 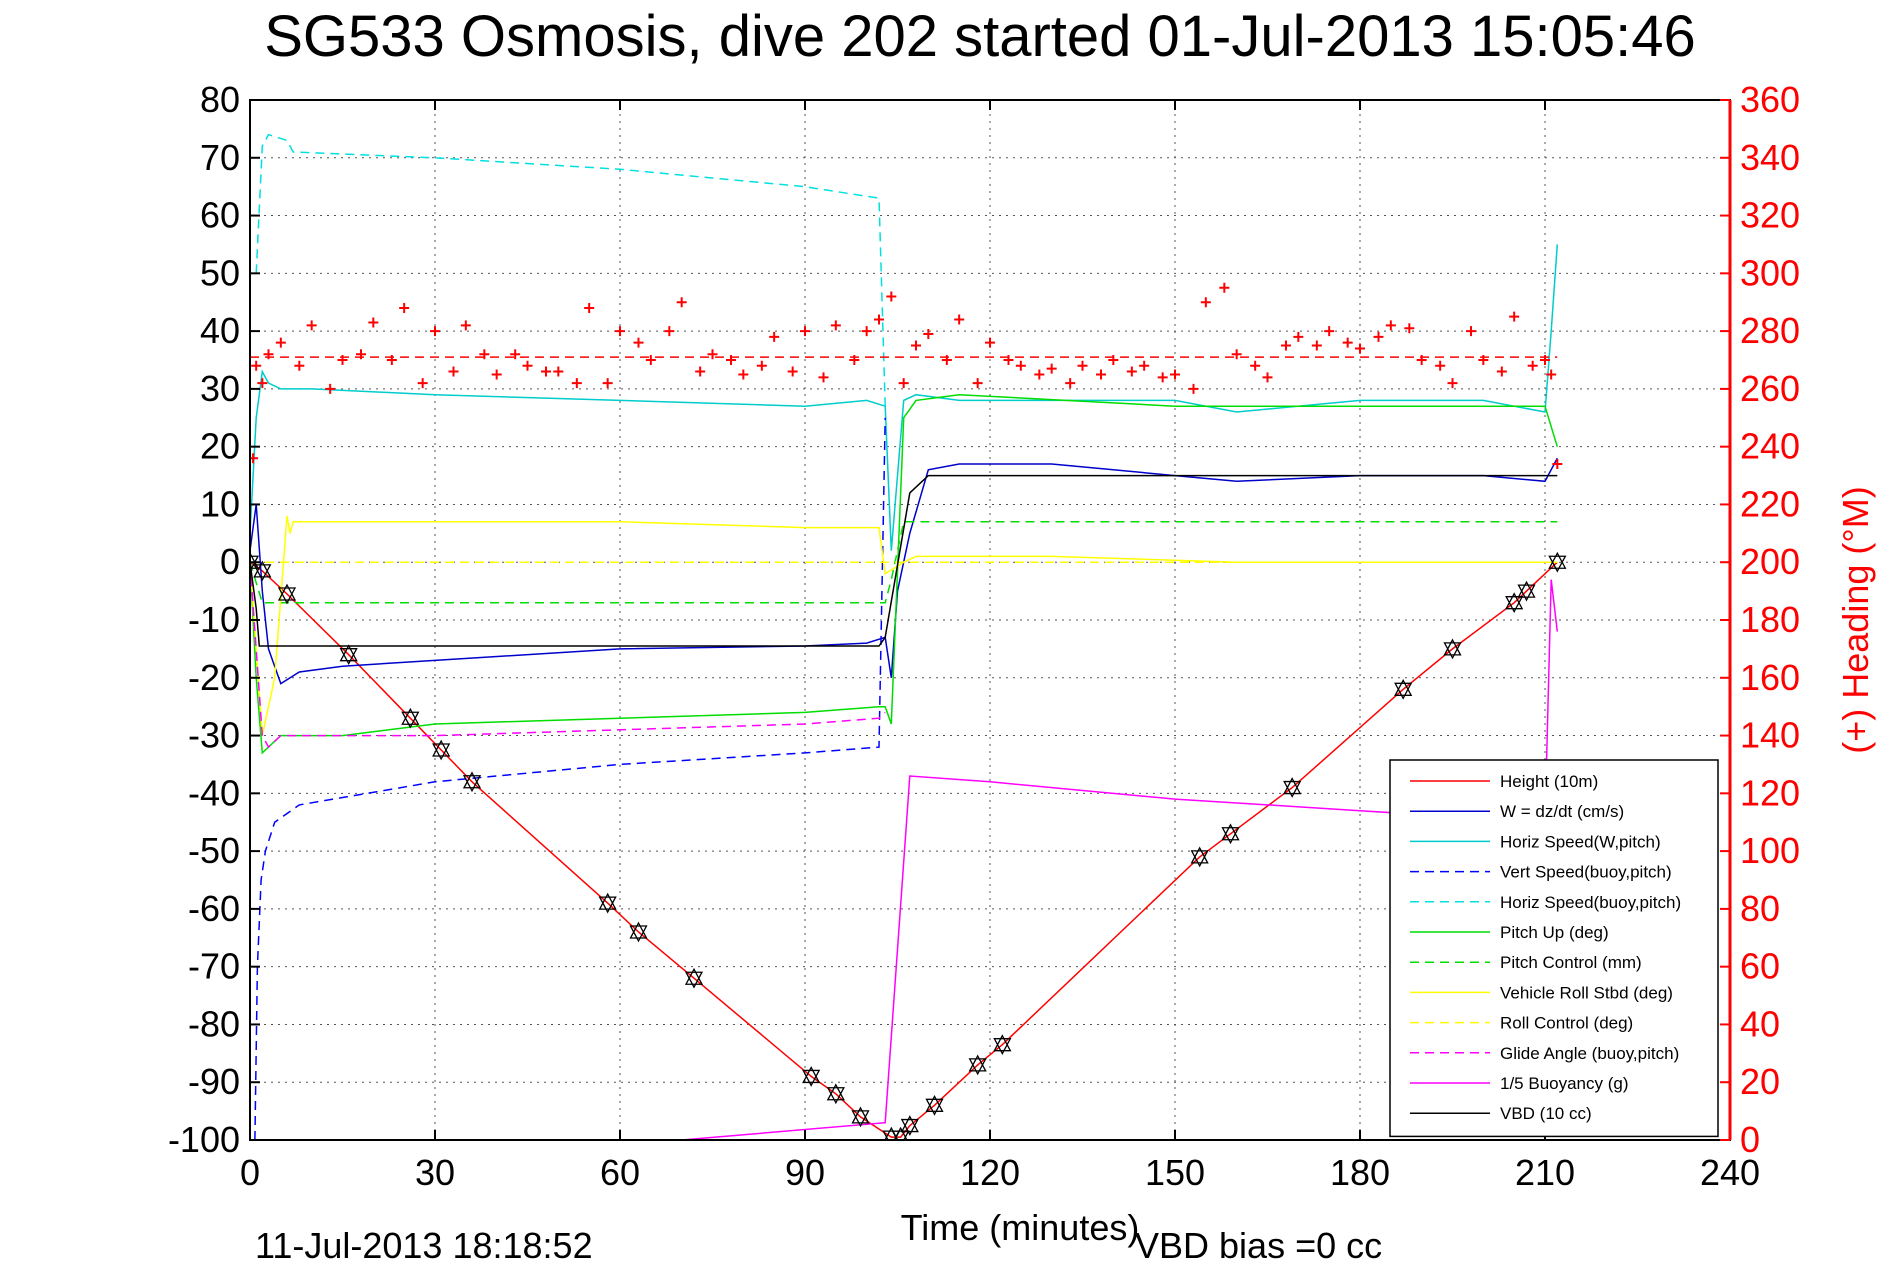 I want to click on legend-box, so click(x=1554, y=948).